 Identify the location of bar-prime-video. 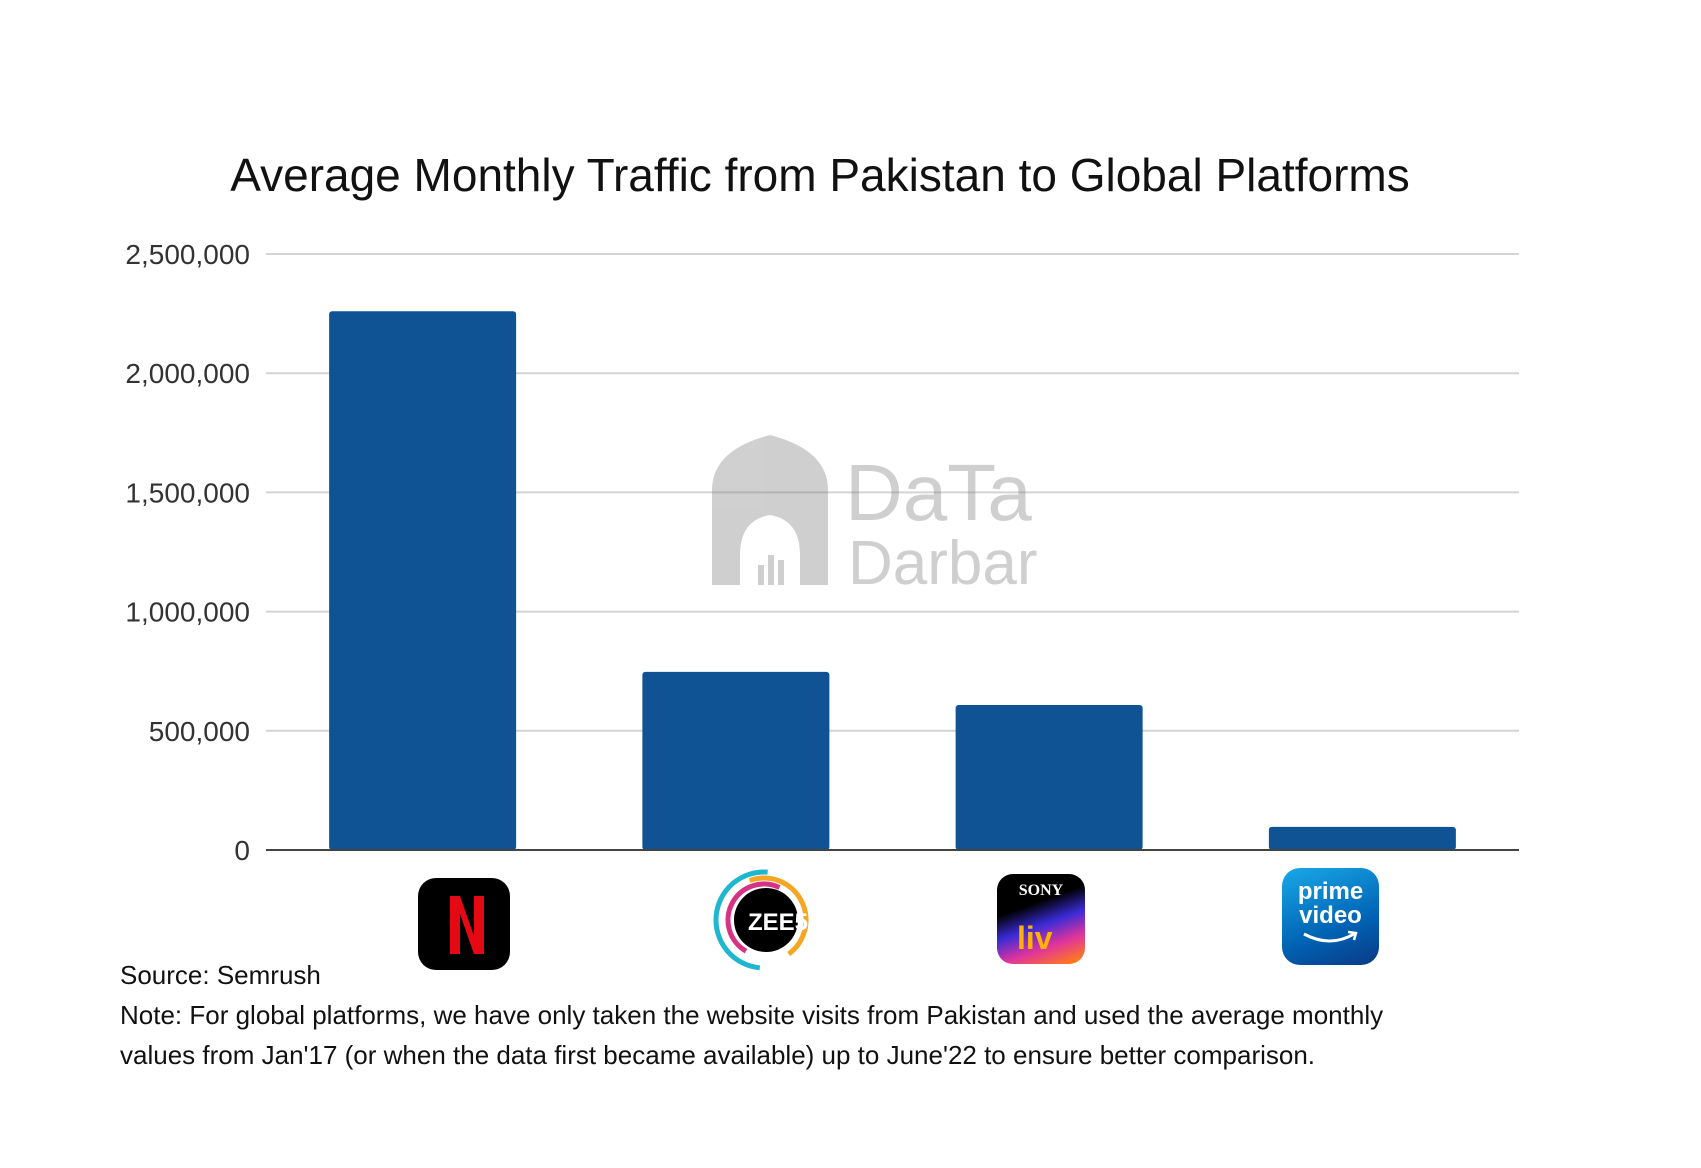
(1362, 838).